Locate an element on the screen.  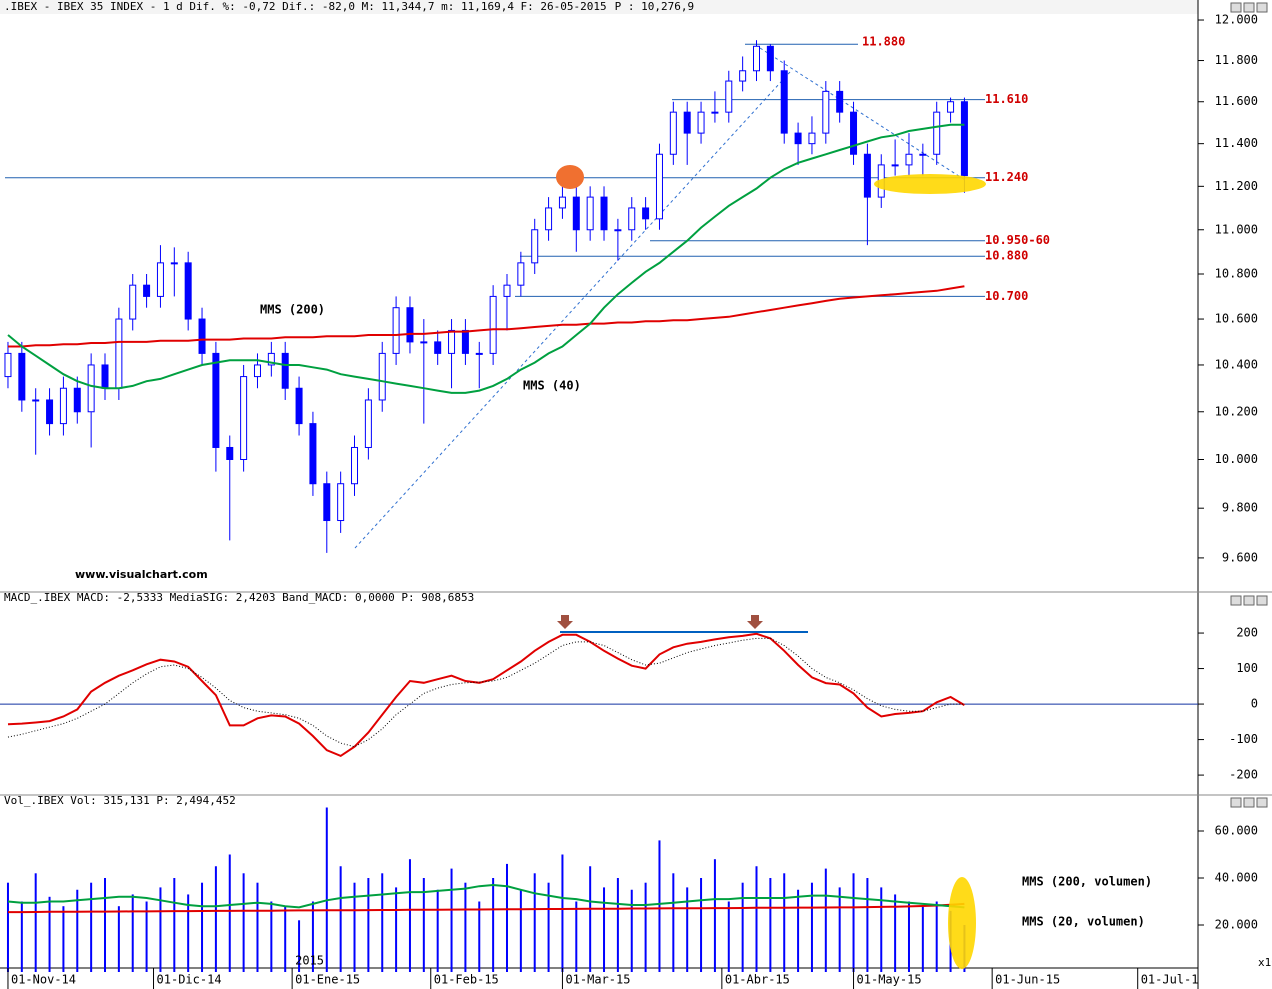
level-label: 10.700 is located at coordinates (1006, 296).